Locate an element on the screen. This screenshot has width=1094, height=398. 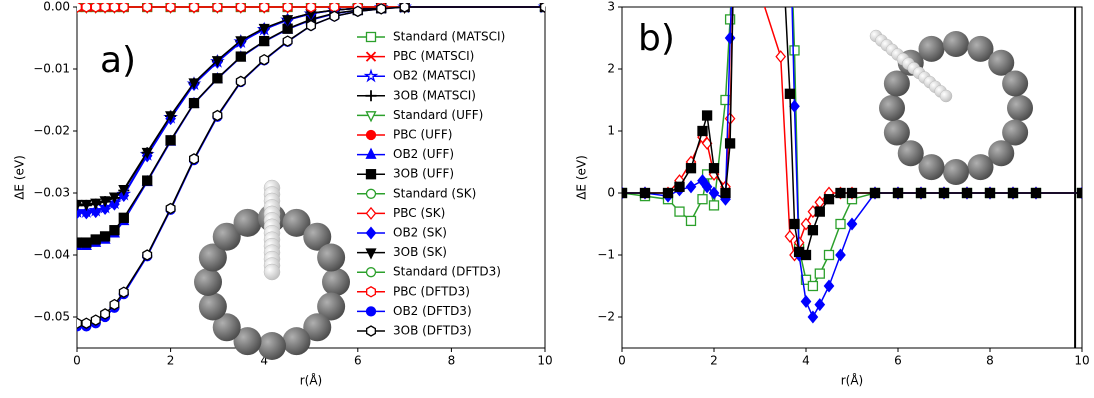
legend-label: OB2 (UFF) is located at coordinates (423, 154).